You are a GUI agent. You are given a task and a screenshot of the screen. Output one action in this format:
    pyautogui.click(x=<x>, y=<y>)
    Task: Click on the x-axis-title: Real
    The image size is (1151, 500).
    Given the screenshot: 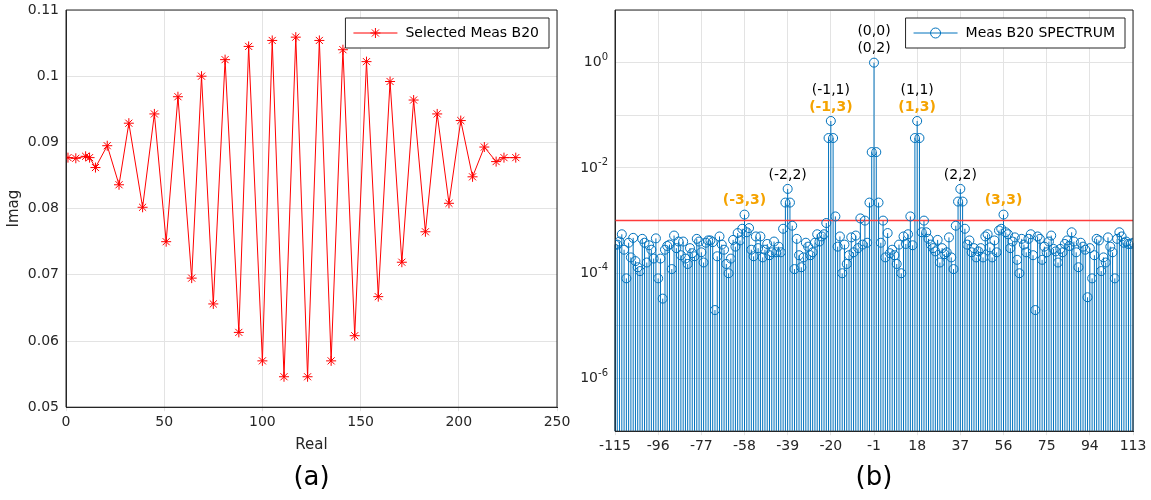 What is the action you would take?
    pyautogui.click(x=311, y=443)
    